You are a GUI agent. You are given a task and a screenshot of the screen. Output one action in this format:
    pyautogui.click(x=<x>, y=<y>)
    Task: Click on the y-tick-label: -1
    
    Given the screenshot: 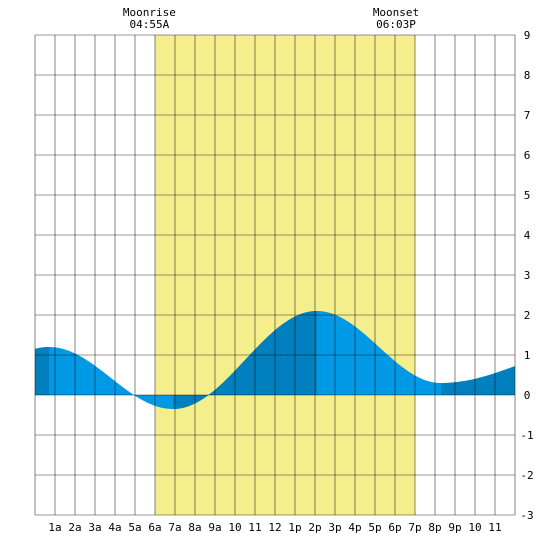 What is the action you would take?
    pyautogui.click(x=526, y=435)
    